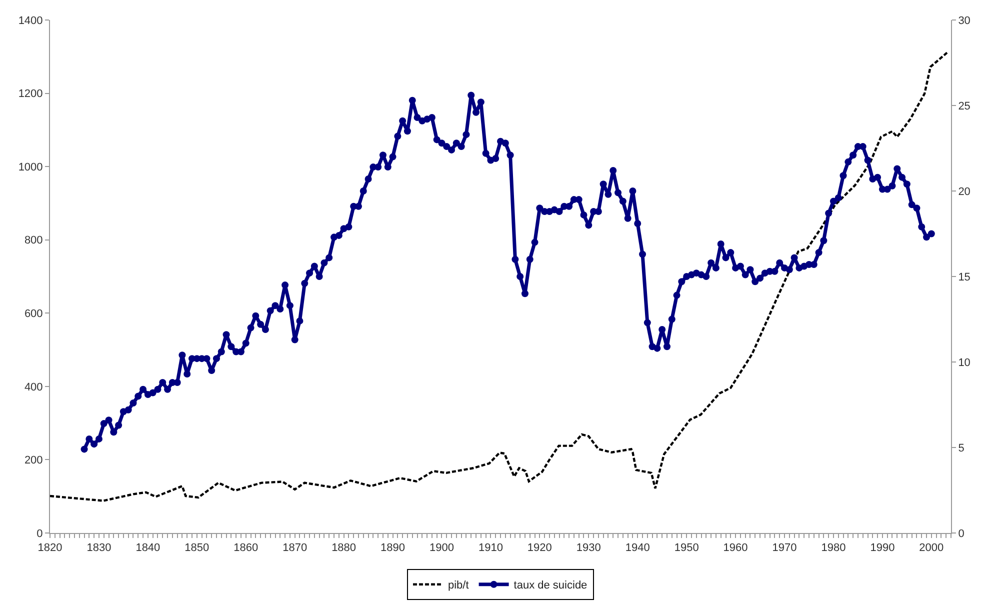 The height and width of the screenshot is (612, 991). What do you see at coordinates (148, 548) in the screenshot?
I see `x-tick-label: 1840` at bounding box center [148, 548].